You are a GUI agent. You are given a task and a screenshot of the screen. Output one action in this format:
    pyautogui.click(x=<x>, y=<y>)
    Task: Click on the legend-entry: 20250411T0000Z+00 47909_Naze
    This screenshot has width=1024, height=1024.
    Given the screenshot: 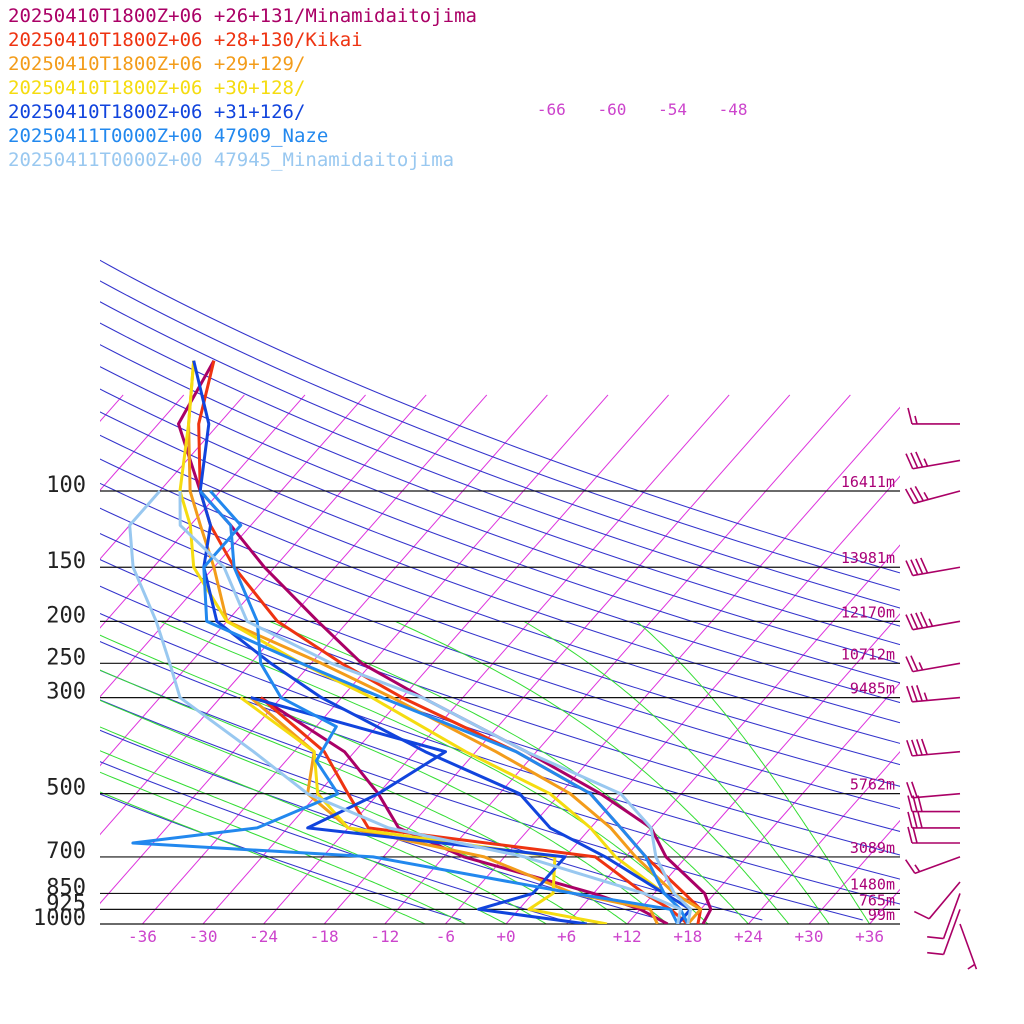 What is the action you would take?
    pyautogui.click(x=168, y=136)
    